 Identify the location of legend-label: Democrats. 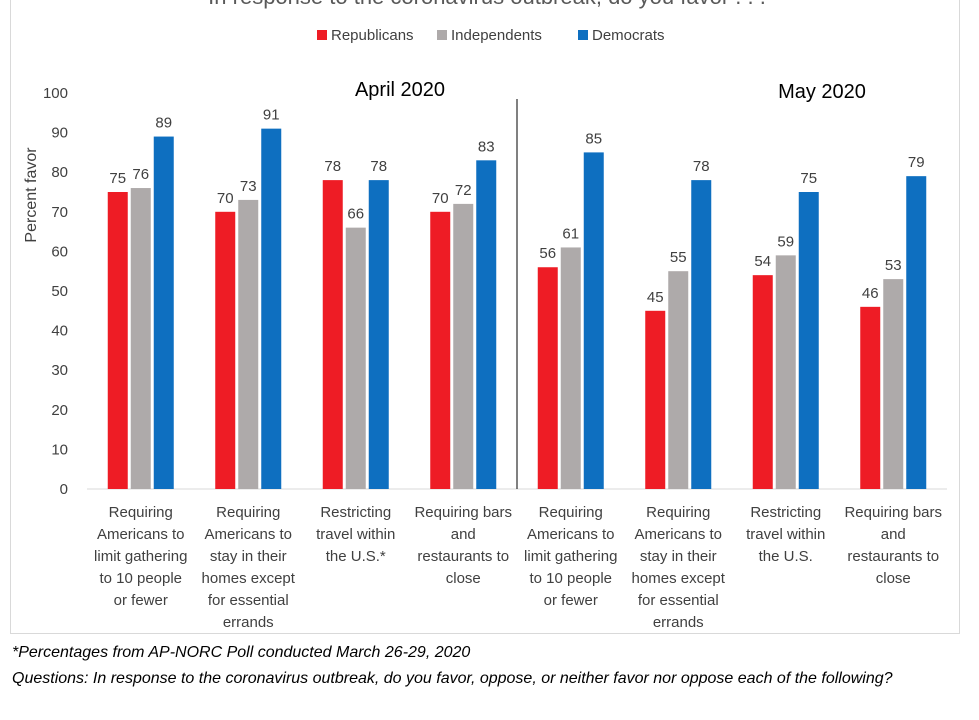
(628, 35).